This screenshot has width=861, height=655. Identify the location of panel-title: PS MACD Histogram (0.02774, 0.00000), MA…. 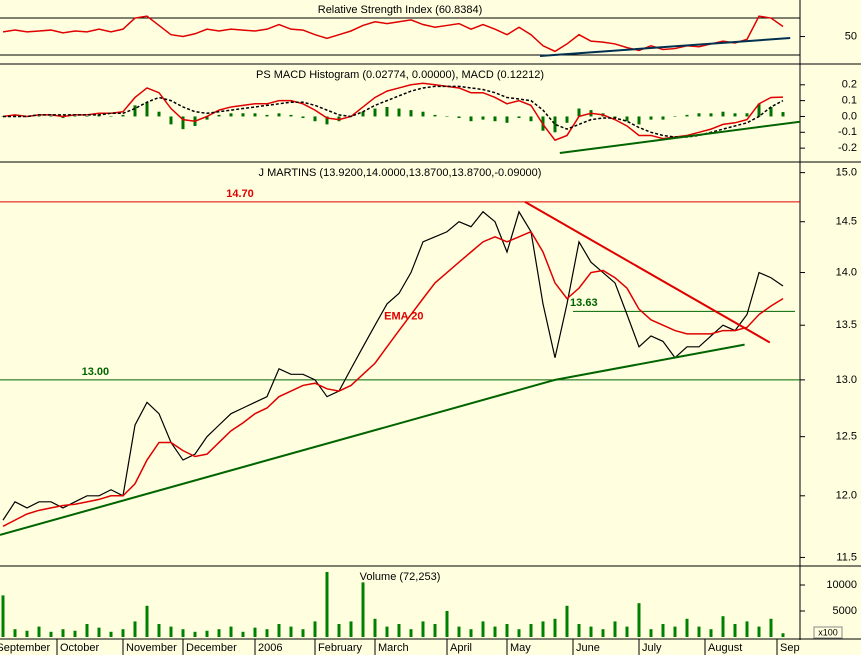
(400, 75).